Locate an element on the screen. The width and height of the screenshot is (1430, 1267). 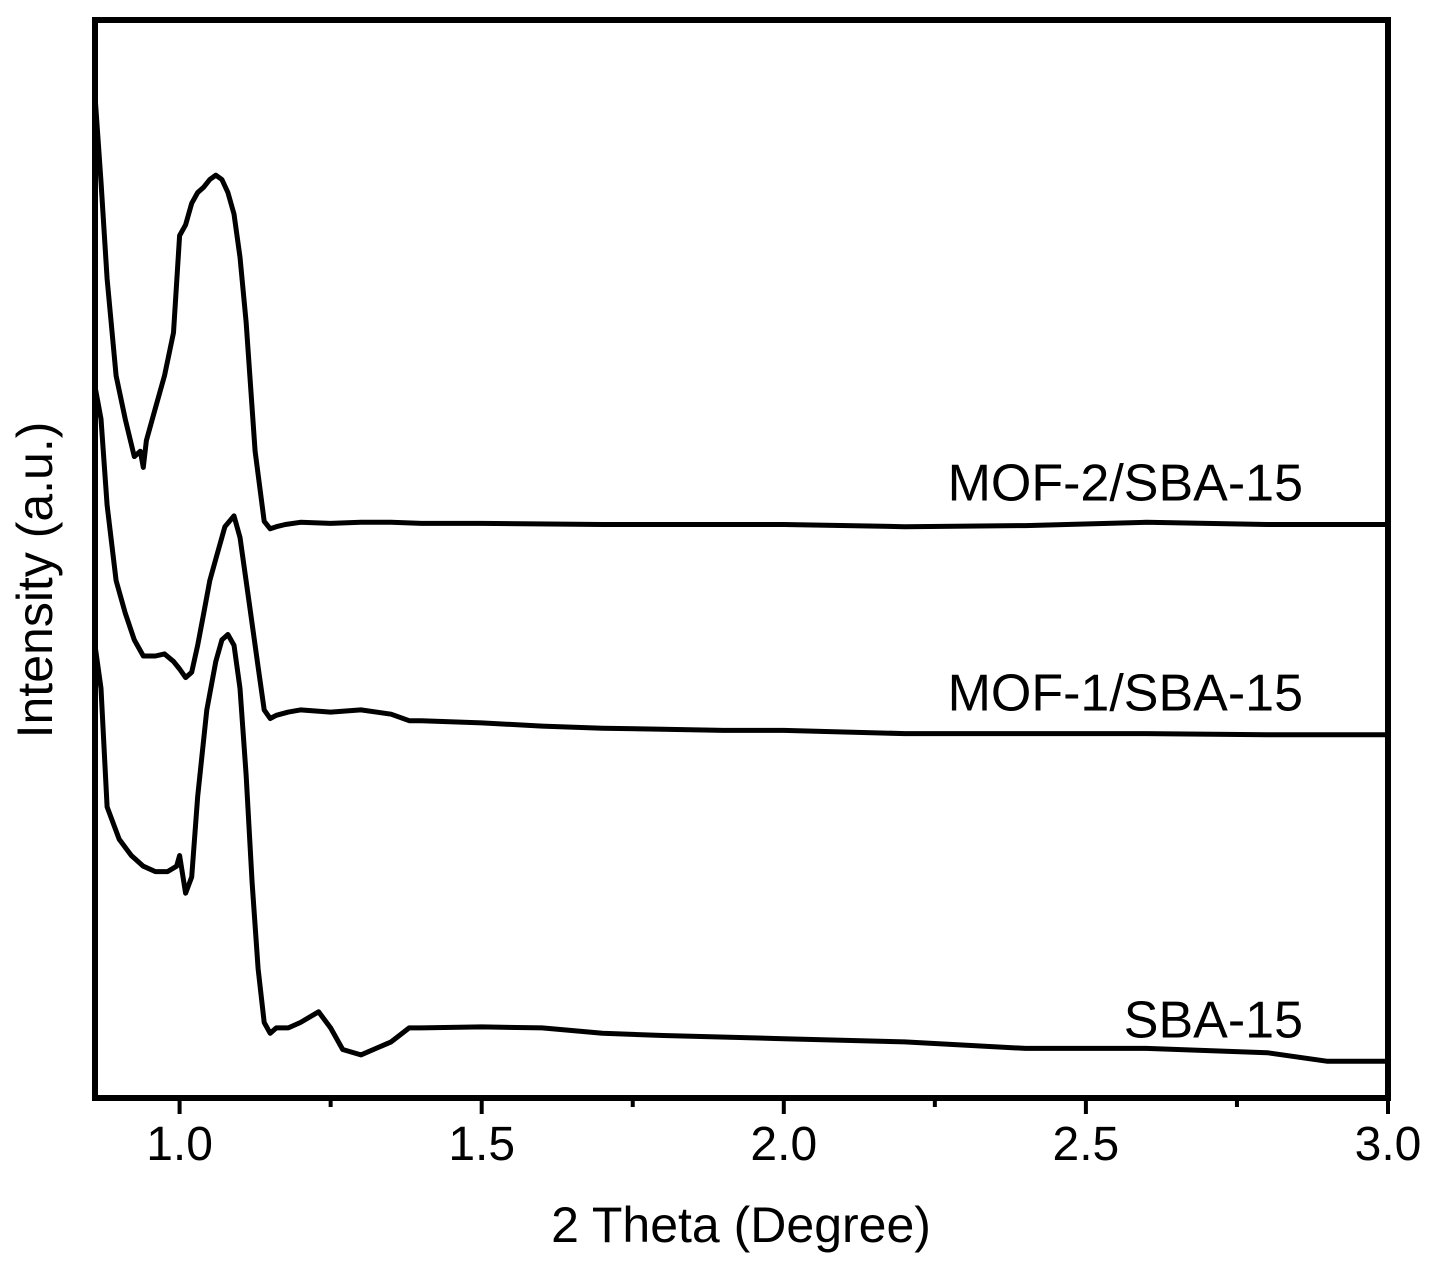
series-labels: MOF-2/SBA-15 MOF-1/SBA-15 SBA-15 is located at coordinates (1125, 752).